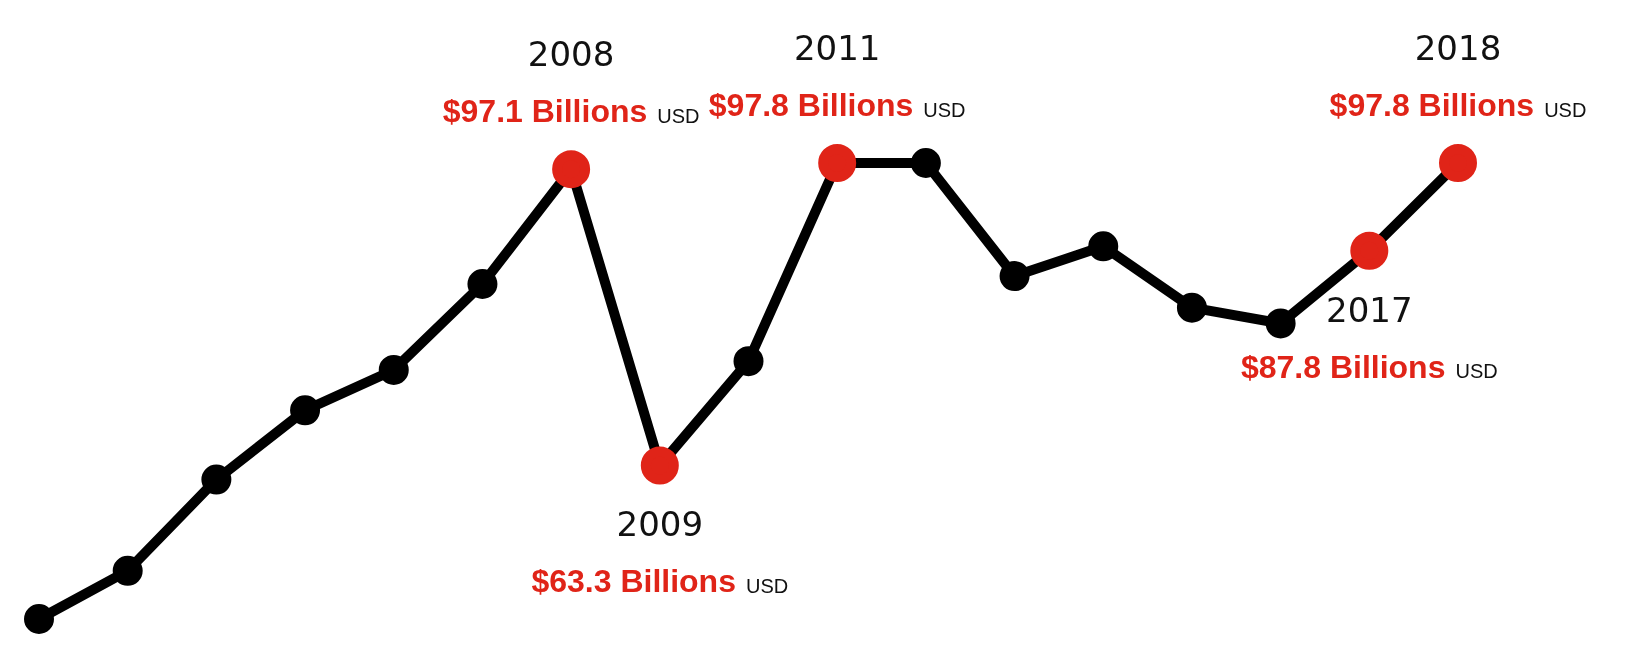  Describe the element at coordinates (571, 81) in the screenshot. I see `data-label: 2008 $97.1 Billions USD` at that location.